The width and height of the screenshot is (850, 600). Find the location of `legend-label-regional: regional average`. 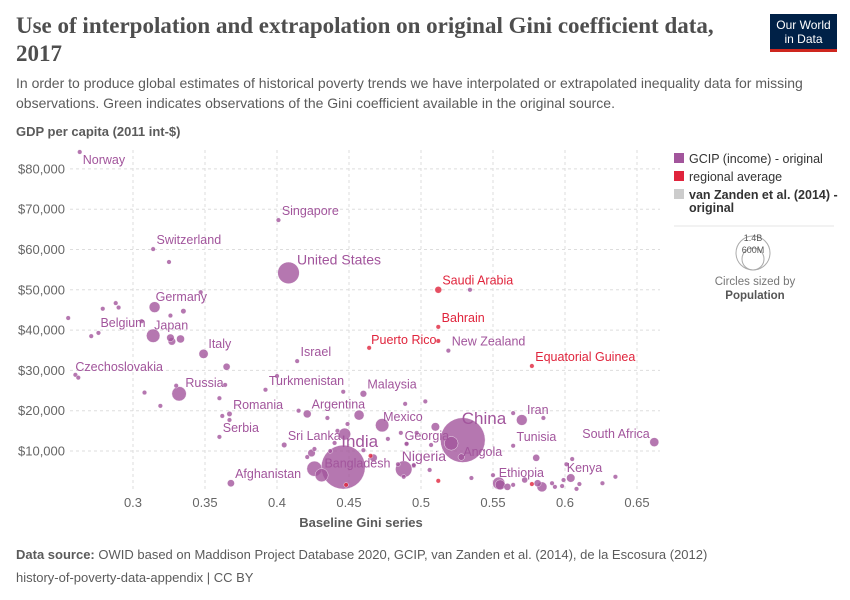

legend-label-regional: regional average is located at coordinates (735, 177).